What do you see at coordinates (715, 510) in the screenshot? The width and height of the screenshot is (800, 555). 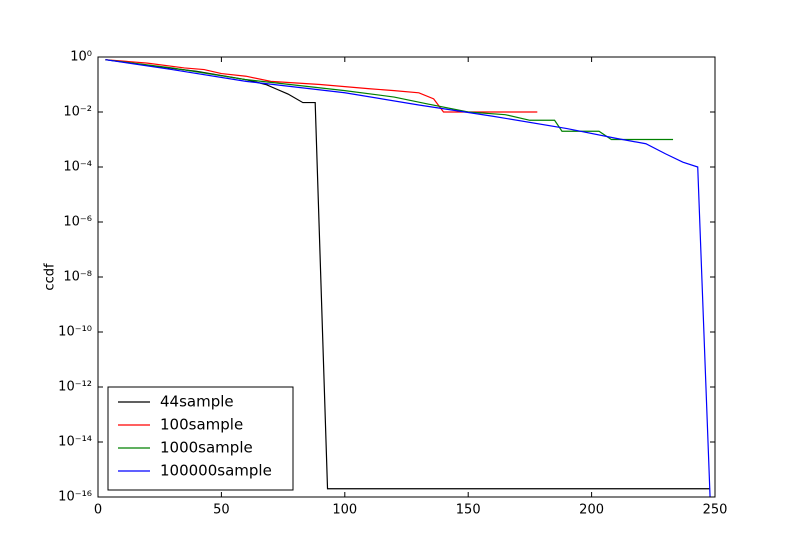 I see `x-tick-label: 250` at bounding box center [715, 510].